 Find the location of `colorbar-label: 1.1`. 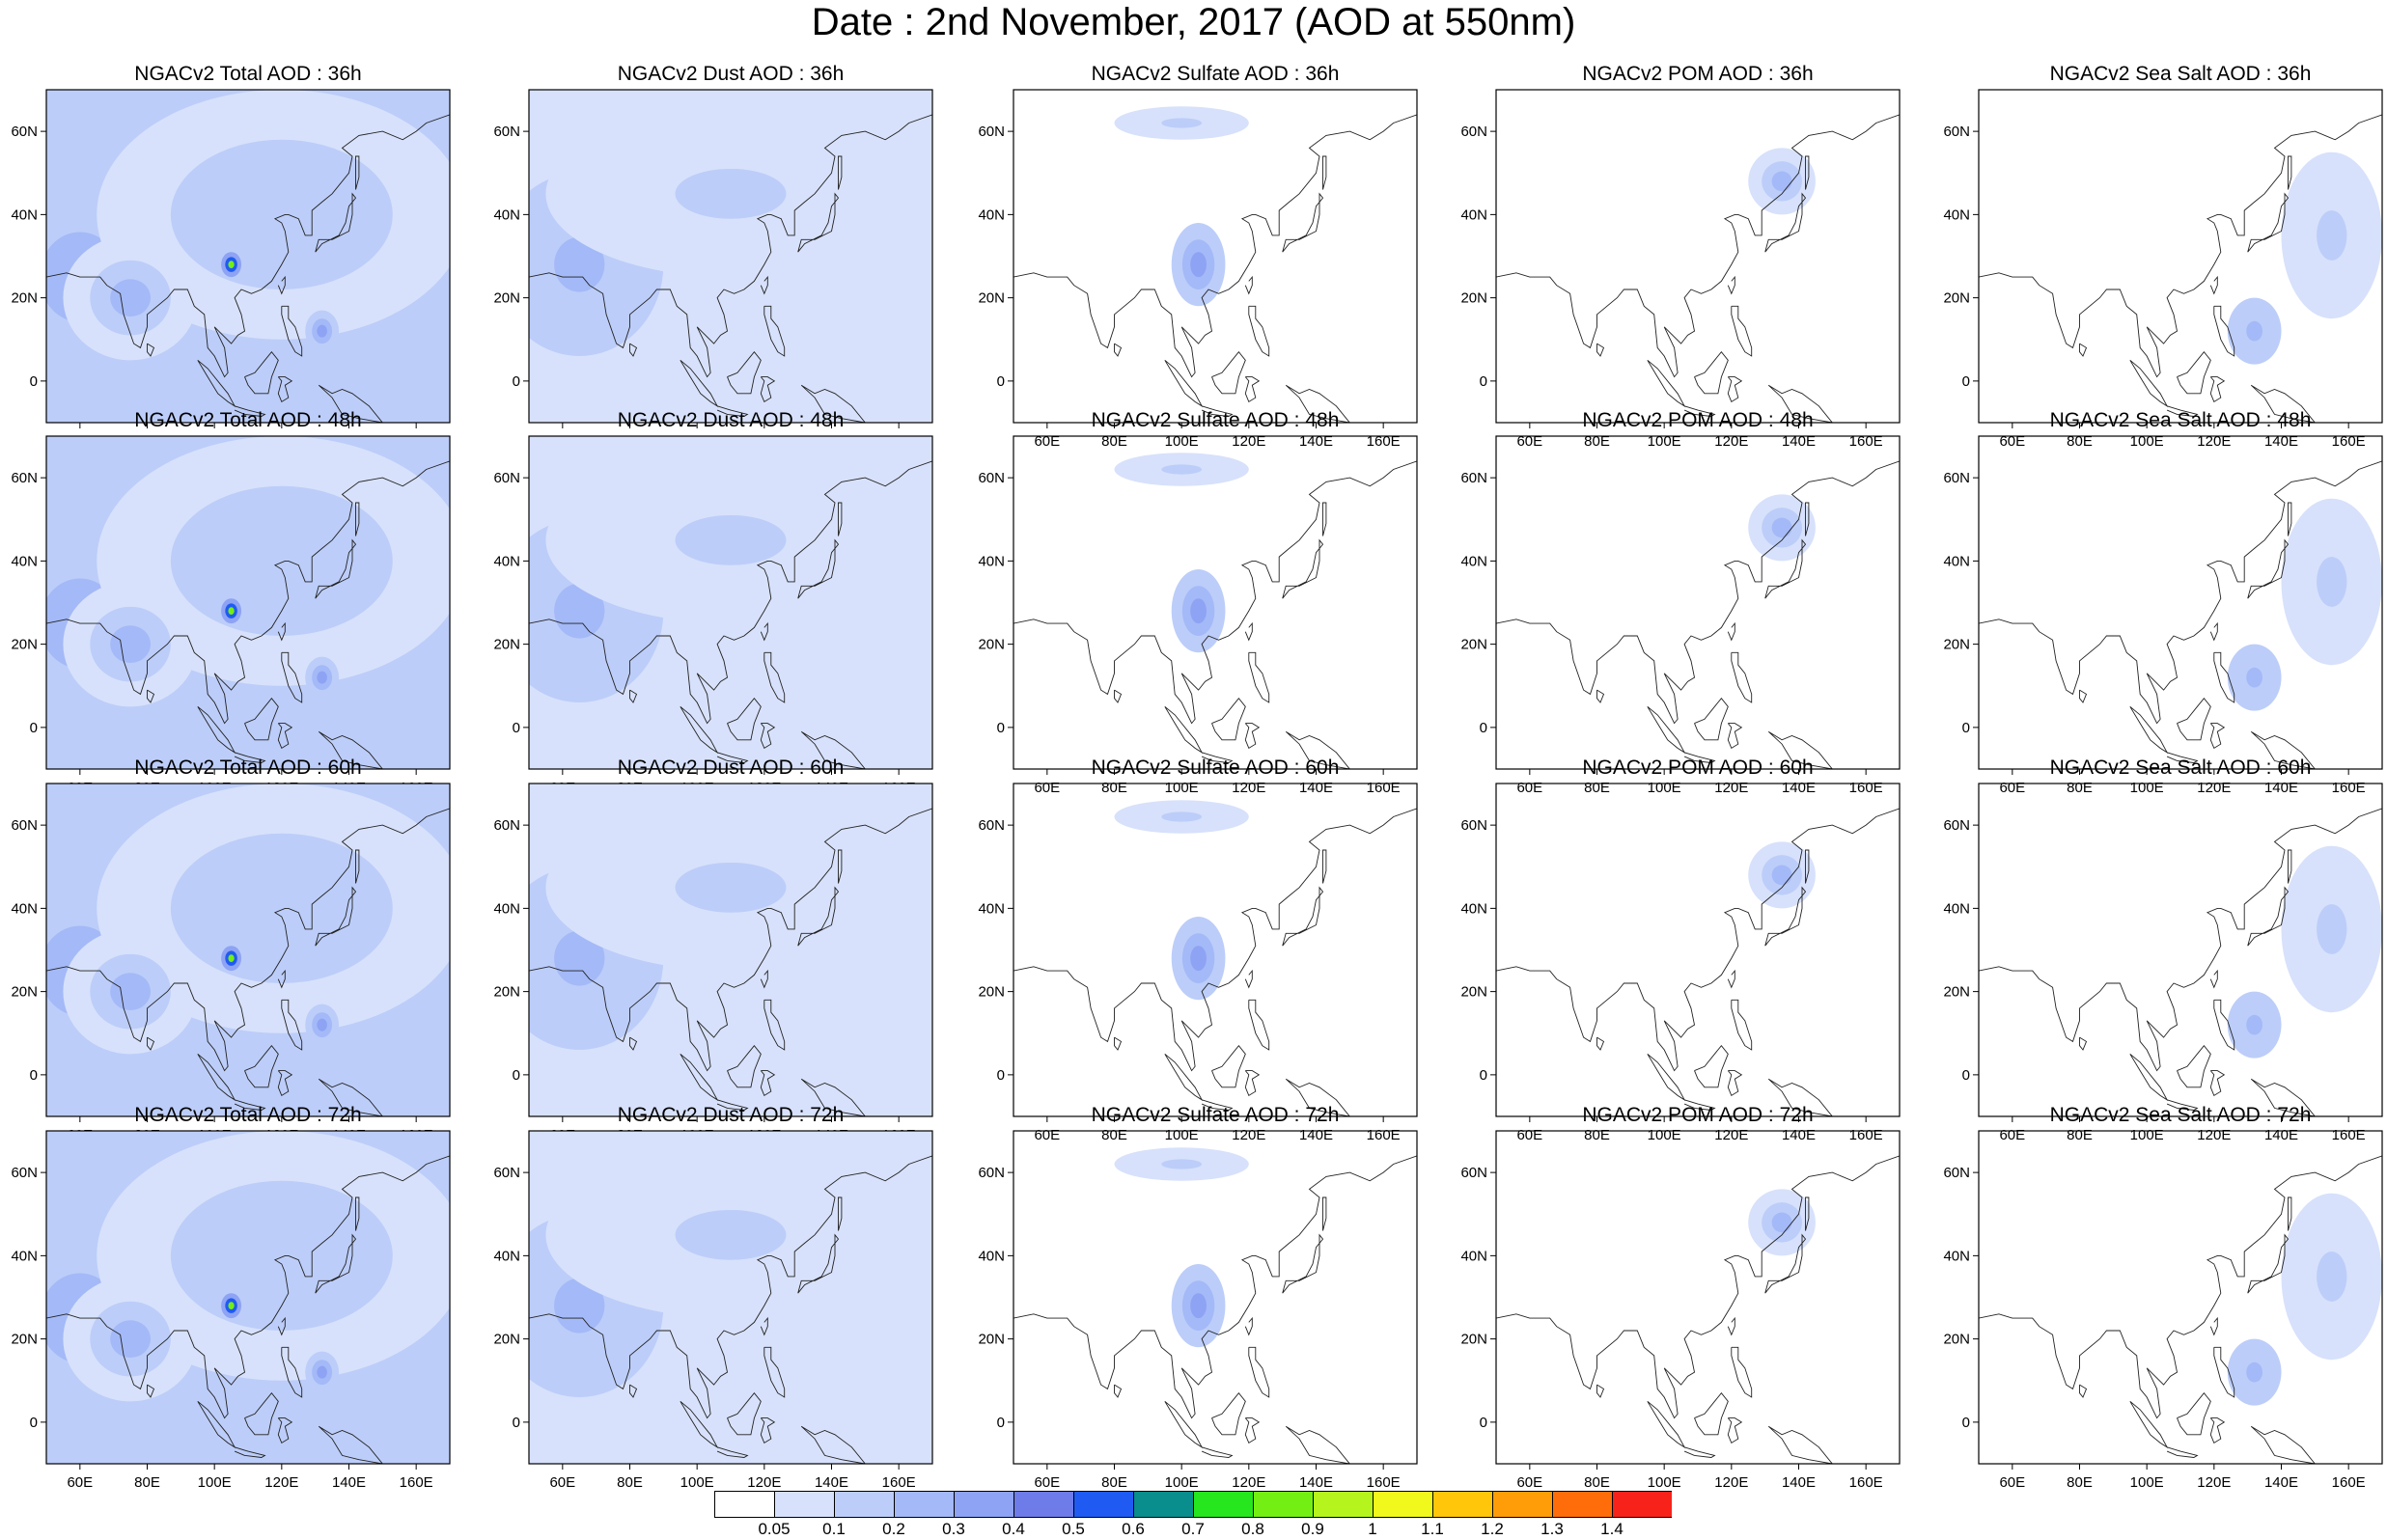

colorbar-label: 1.1 is located at coordinates (1432, 1529).